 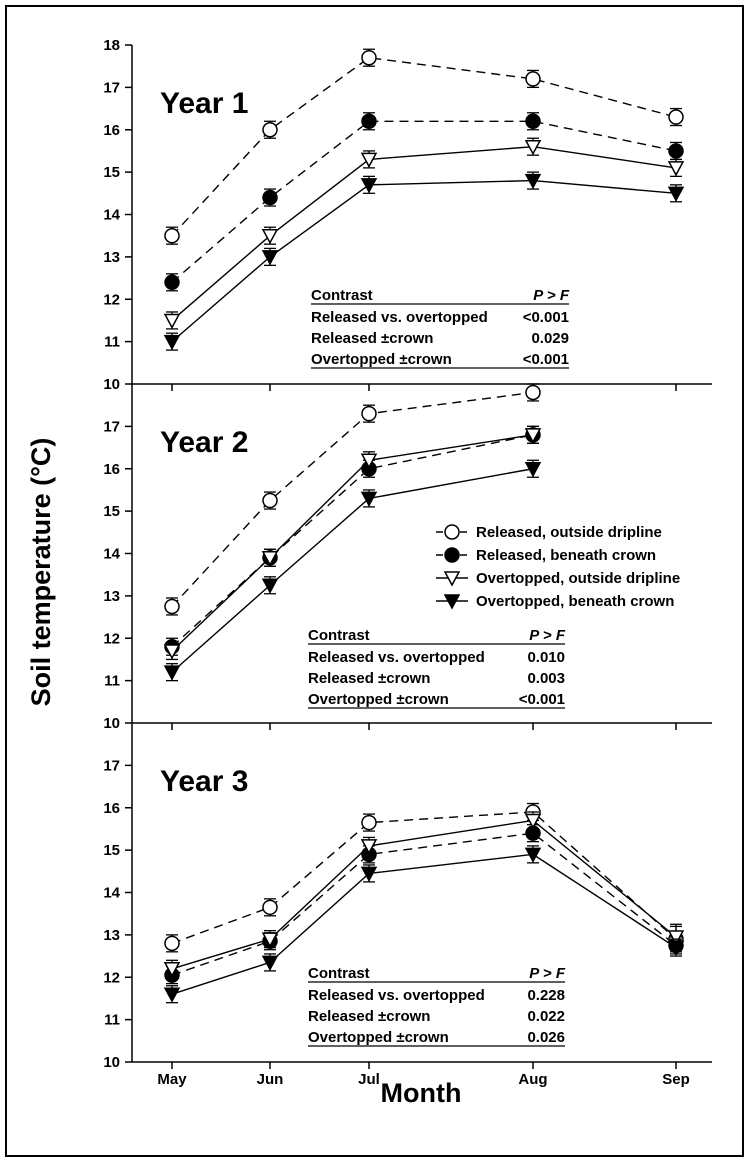 What do you see at coordinates (575, 601) in the screenshot?
I see `legend-label: Overtopped, beneath crown` at bounding box center [575, 601].